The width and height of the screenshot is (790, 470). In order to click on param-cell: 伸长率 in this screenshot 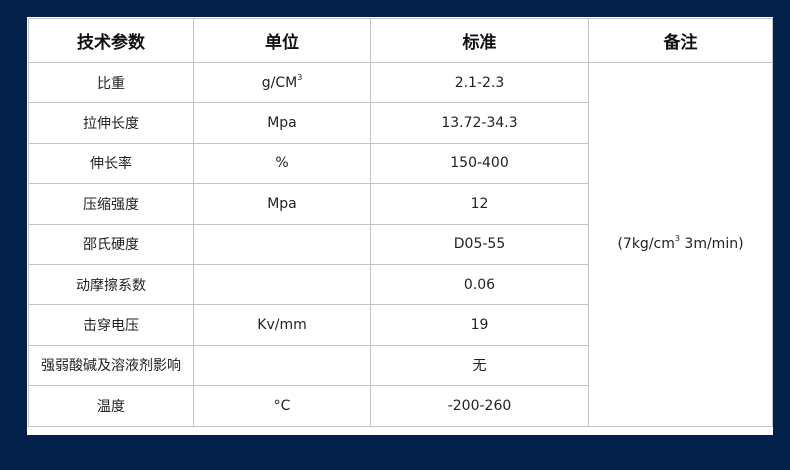, I will do `click(111, 163)`.